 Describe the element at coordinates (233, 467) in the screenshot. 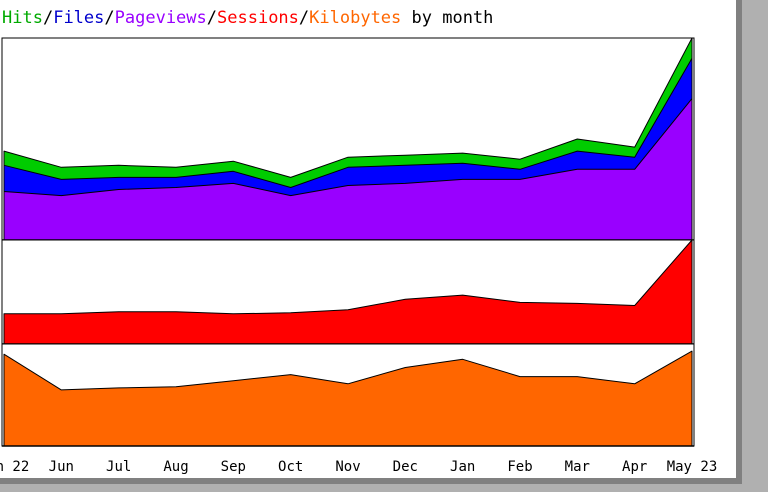

I see `x-tick-label: Sep` at that location.